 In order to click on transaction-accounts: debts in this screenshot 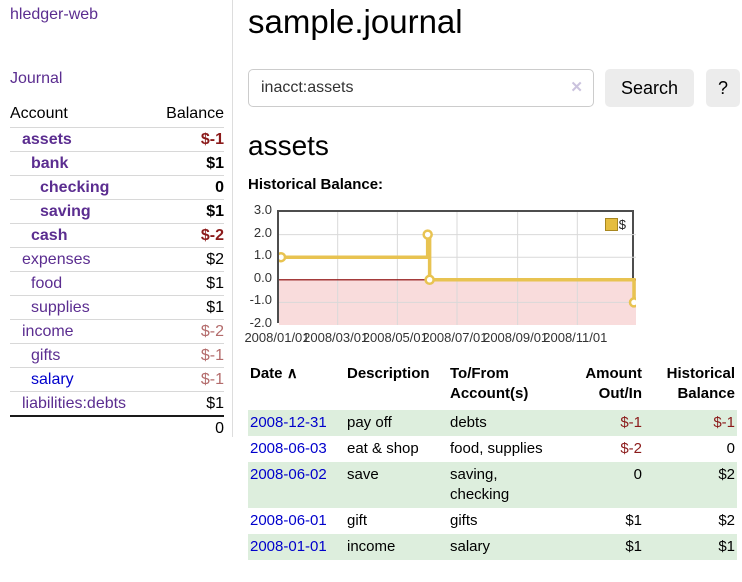, I will do `click(468, 422)`.